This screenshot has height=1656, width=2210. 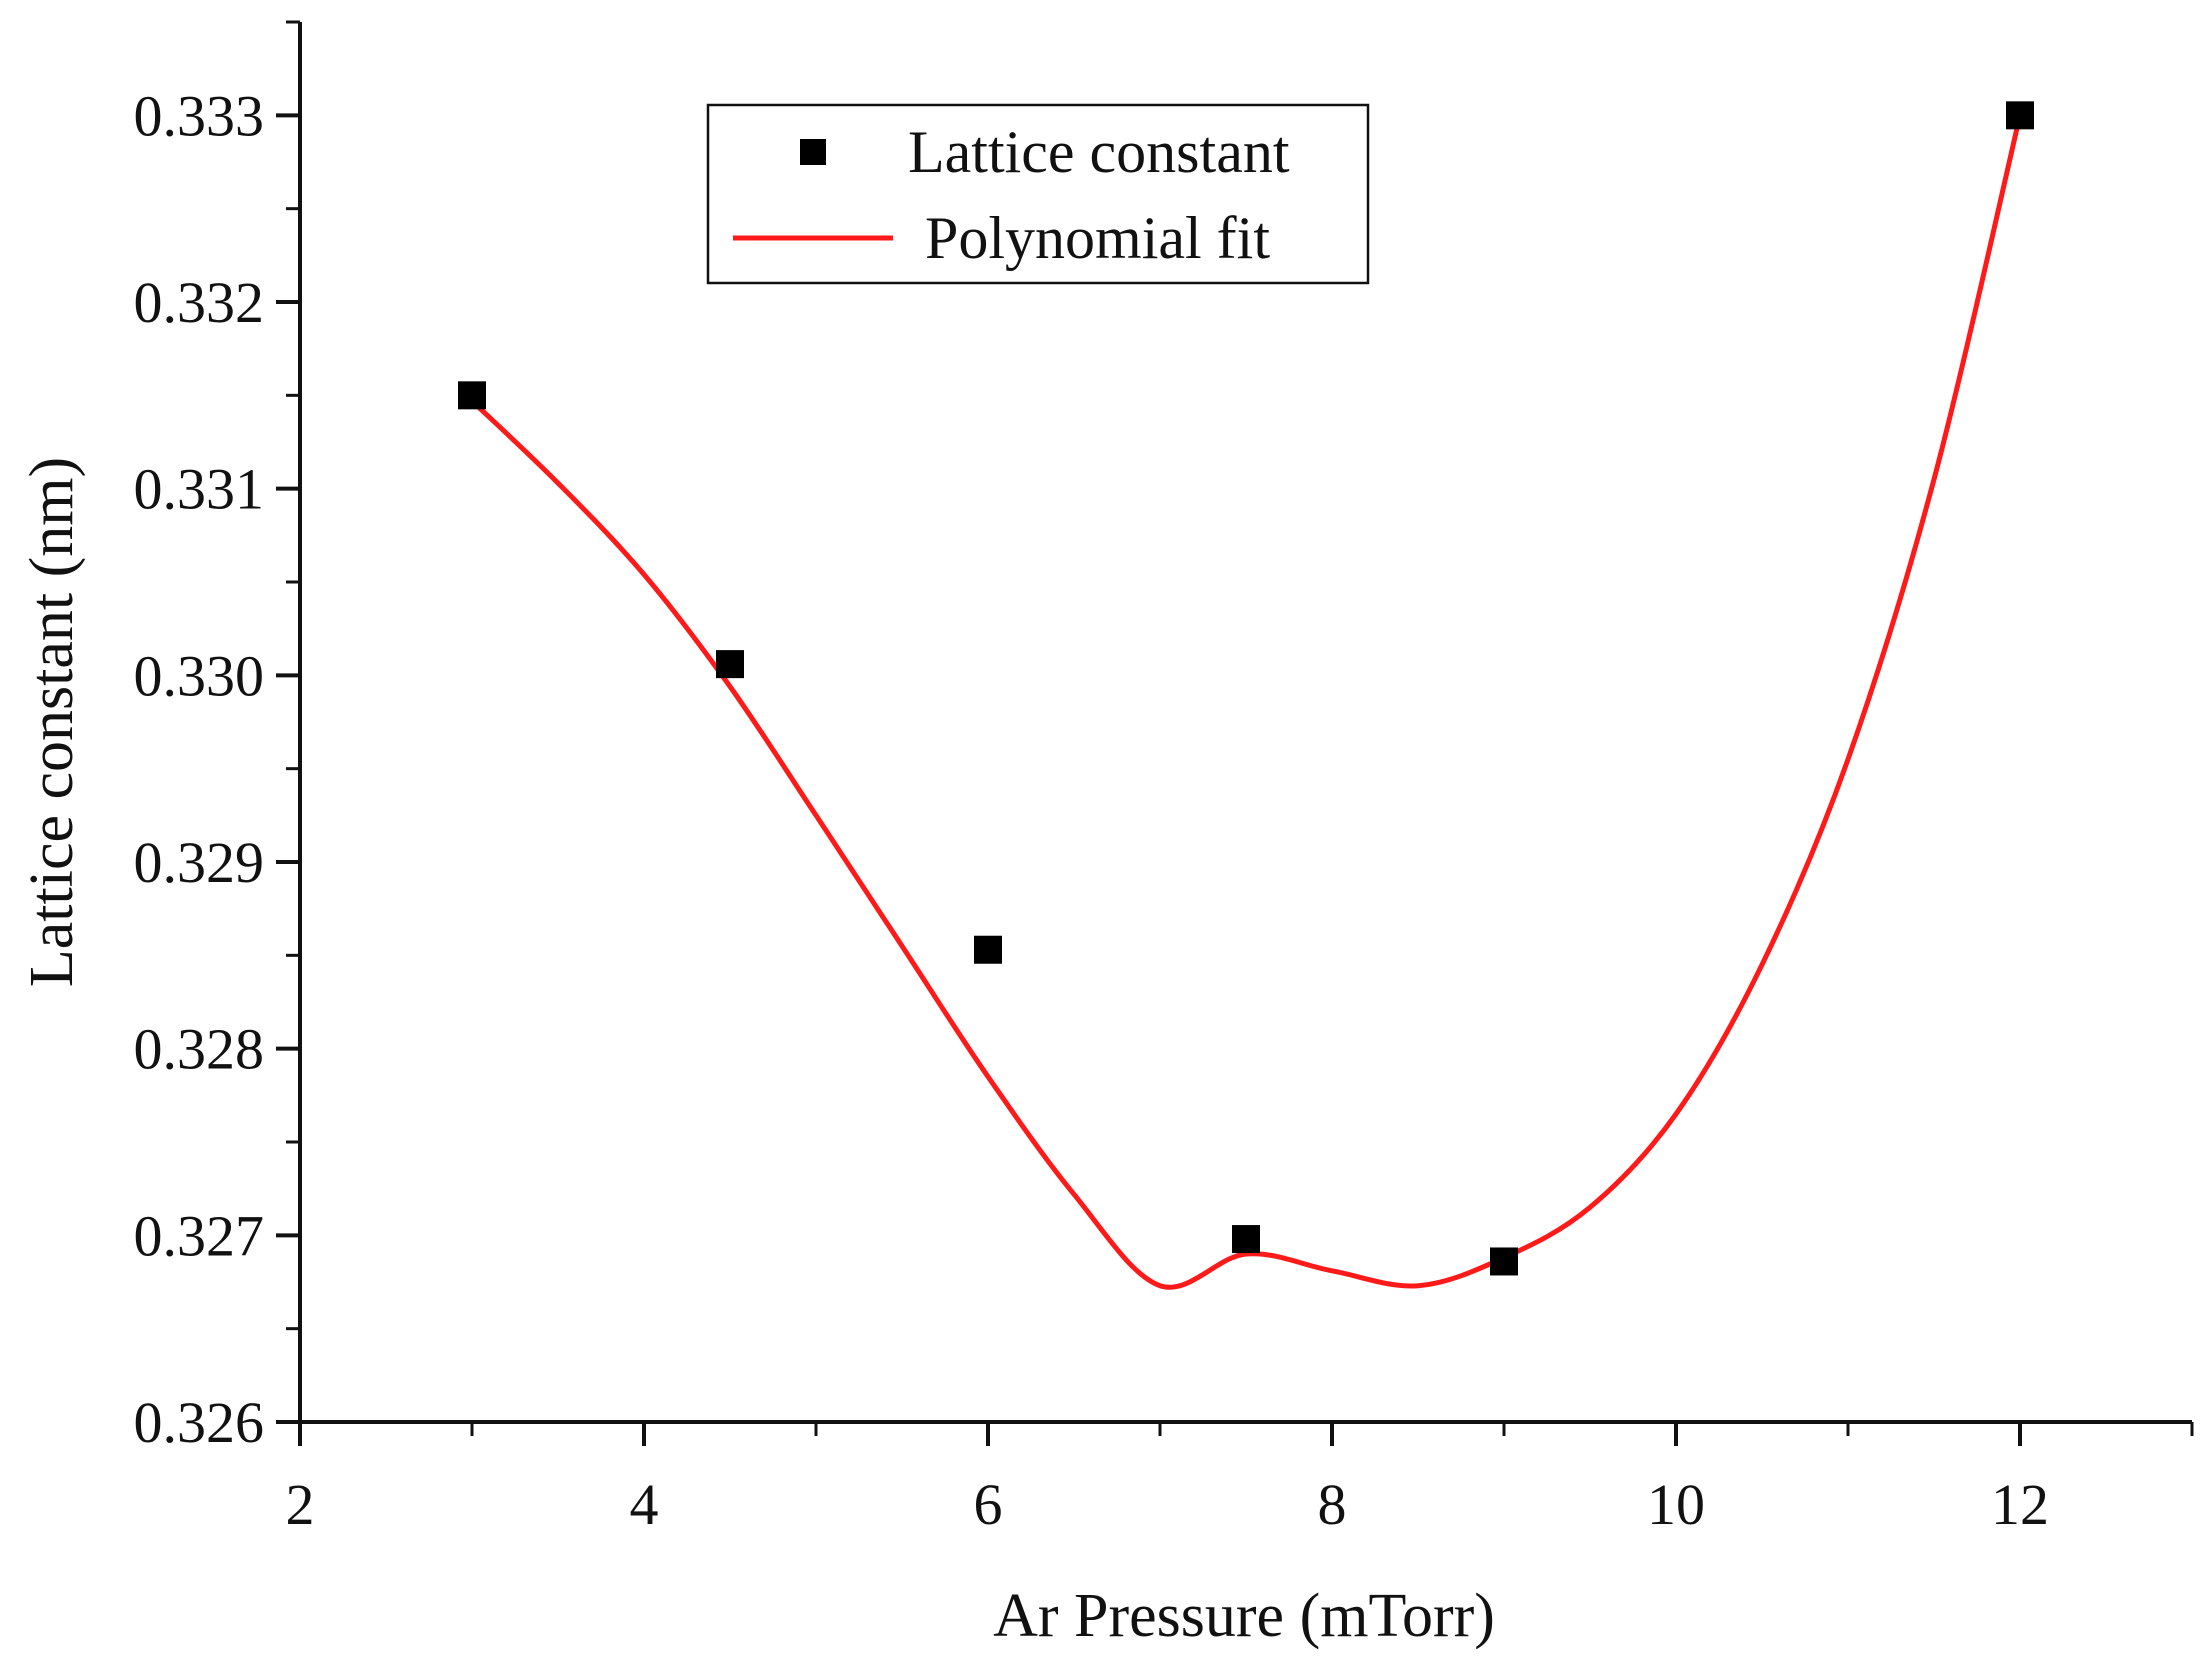 I want to click on y-tick-label: 0.327, so click(x=199, y=1235).